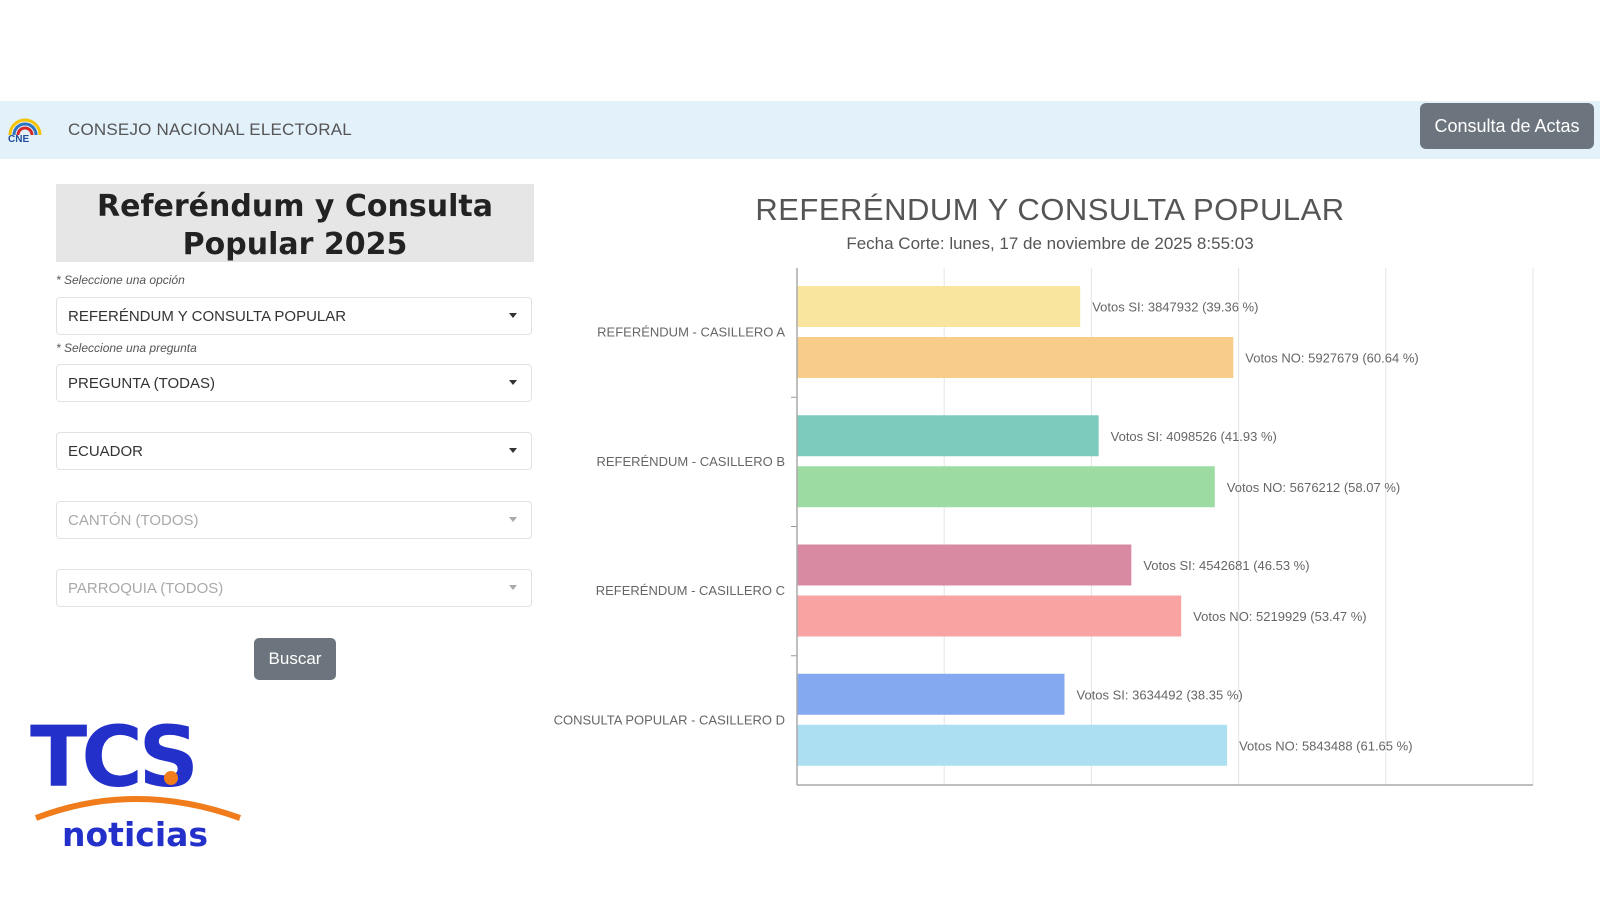 This screenshot has height=900, width=1600. Describe the element at coordinates (1050, 209) in the screenshot. I see `chart-title: REFERÉNDUM Y CONSULTA POPULAR` at that location.